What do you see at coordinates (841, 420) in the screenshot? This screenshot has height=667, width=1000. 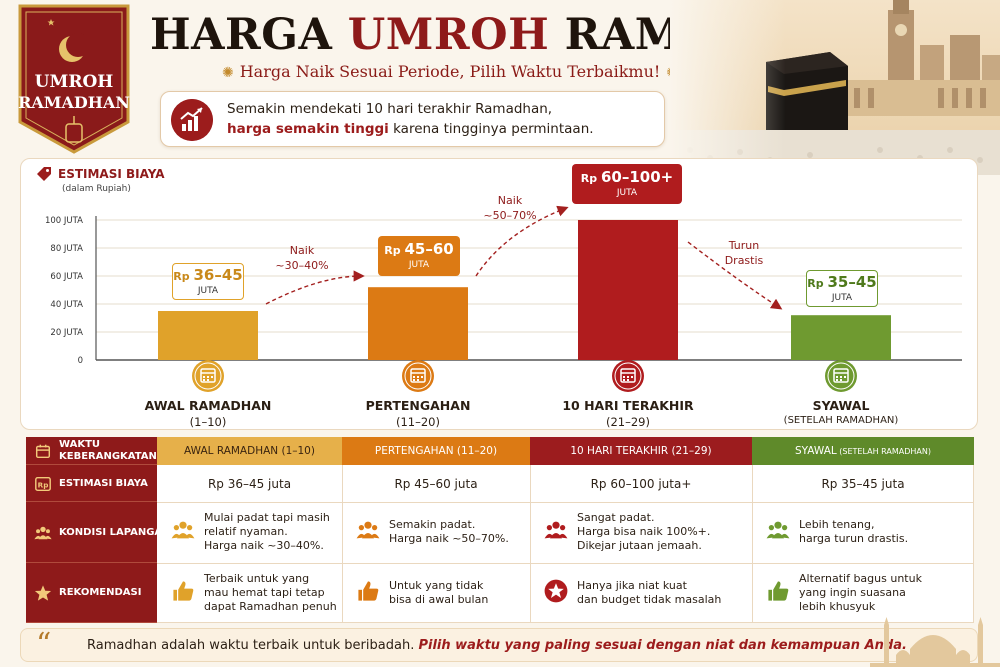 I see `category-range: (SETELAH RAMADHAN)` at bounding box center [841, 420].